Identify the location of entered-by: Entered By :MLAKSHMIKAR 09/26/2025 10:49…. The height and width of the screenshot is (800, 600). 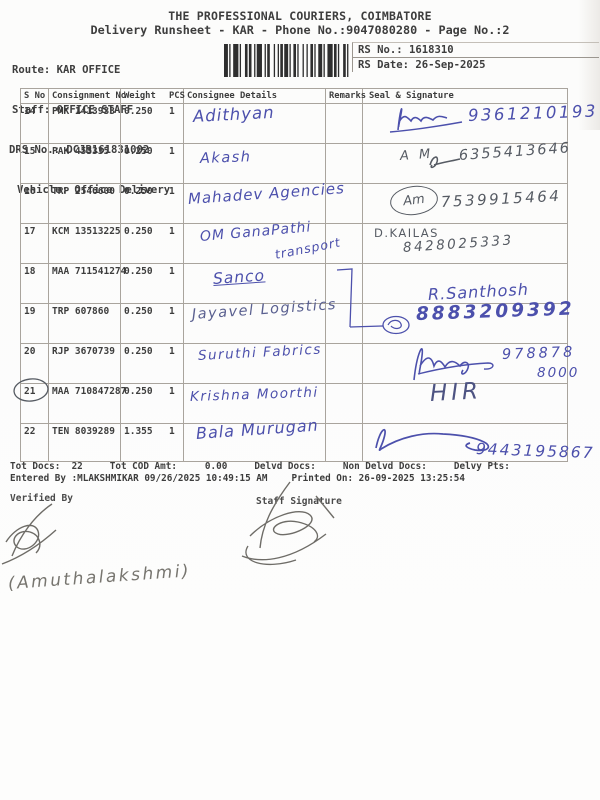
(139, 478).